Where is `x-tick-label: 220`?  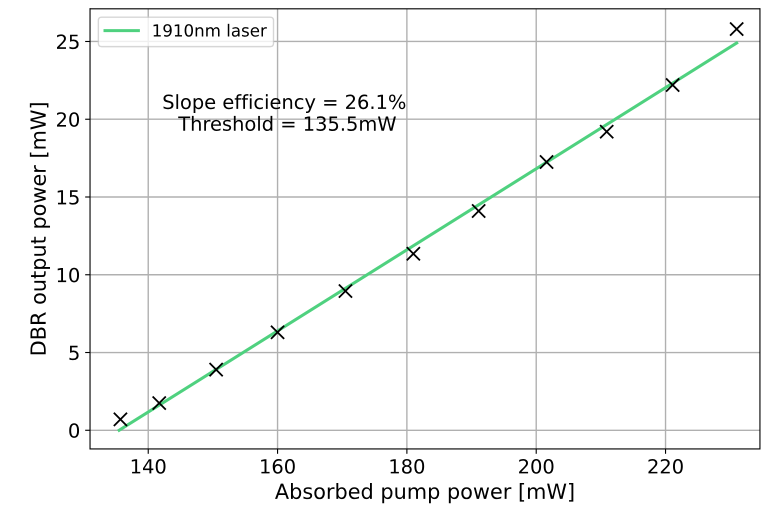 x-tick-label: 220 is located at coordinates (665, 466).